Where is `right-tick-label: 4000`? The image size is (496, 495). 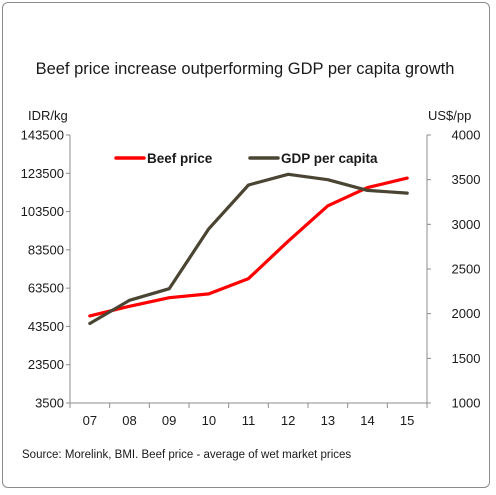
right-tick-label: 4000 is located at coordinates (466, 135).